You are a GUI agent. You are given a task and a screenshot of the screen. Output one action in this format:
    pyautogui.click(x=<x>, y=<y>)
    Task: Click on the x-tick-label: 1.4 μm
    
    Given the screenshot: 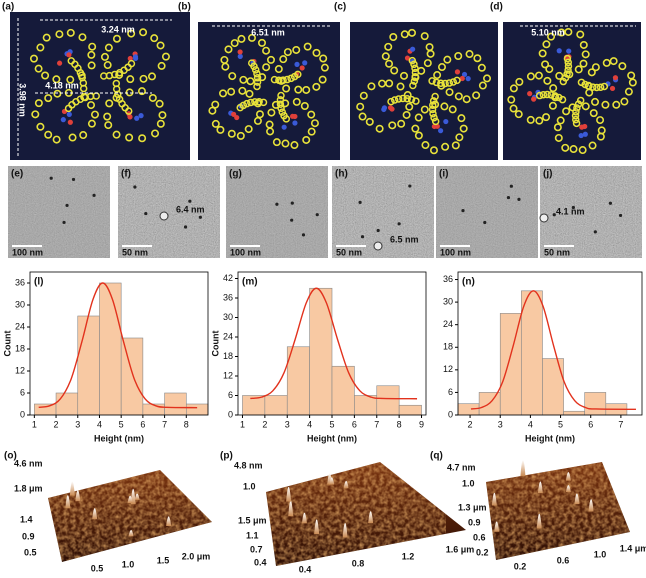 What is the action you would take?
    pyautogui.click(x=633, y=548)
    